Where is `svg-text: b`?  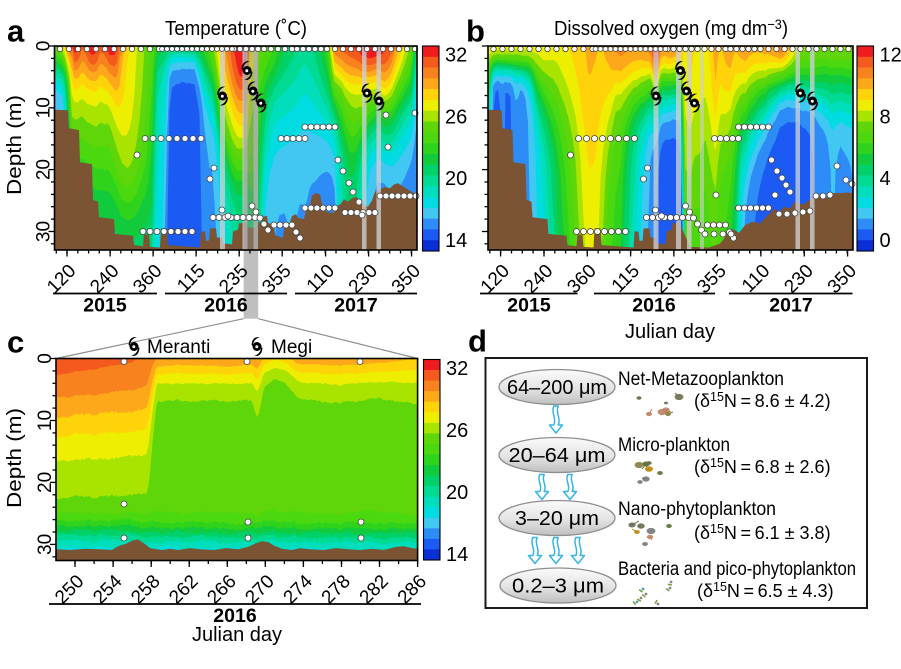 svg-text: b is located at coordinates (475, 31).